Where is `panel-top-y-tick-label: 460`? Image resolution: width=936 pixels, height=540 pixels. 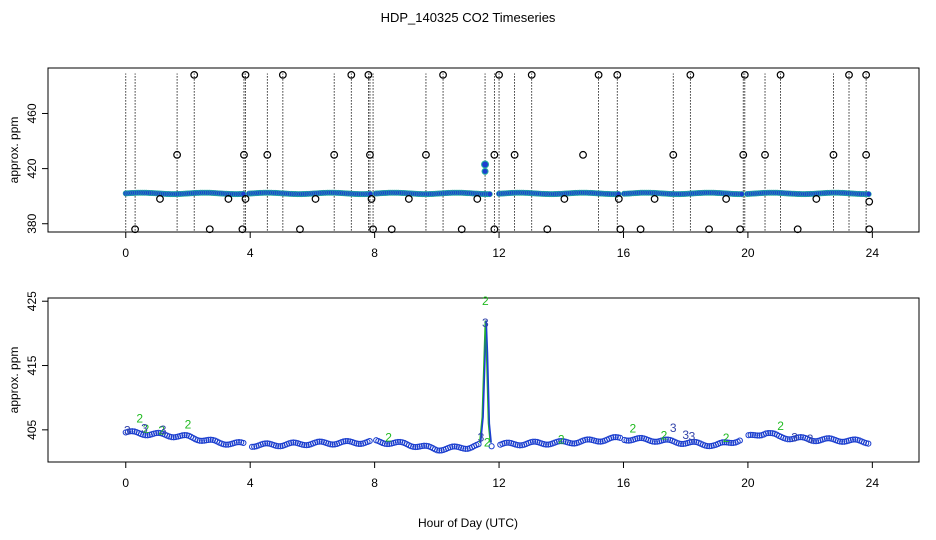
panel-top-y-tick-label: 460 is located at coordinates (32, 113).